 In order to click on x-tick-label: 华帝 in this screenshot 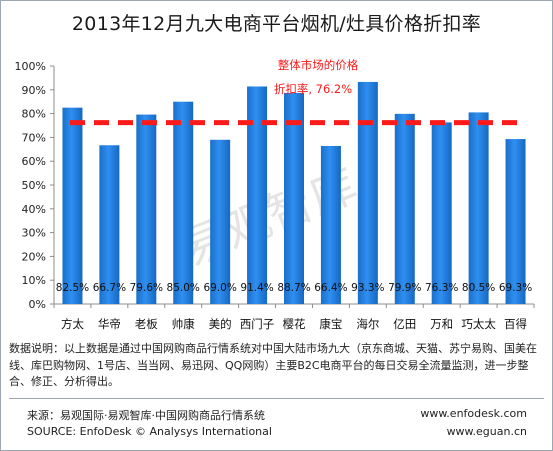, I will do `click(109, 324)`.